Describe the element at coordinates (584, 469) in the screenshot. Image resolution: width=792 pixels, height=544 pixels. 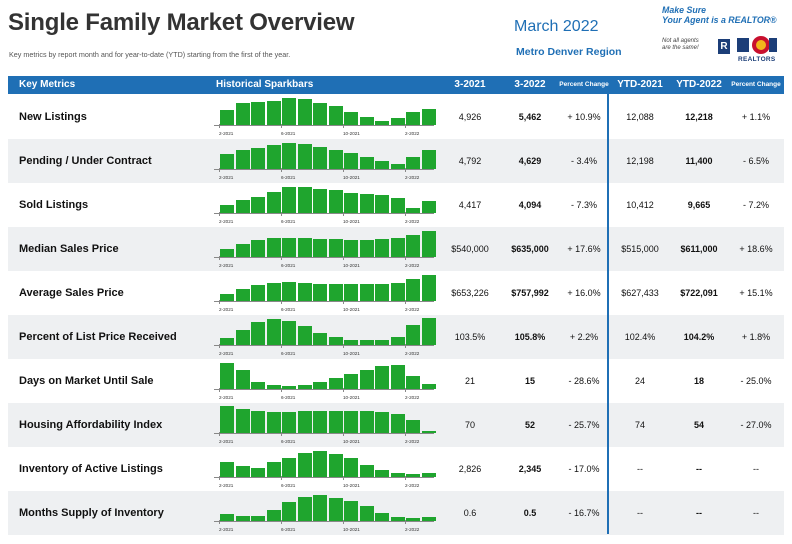
I see `percent-change: - 17.0%` at that location.